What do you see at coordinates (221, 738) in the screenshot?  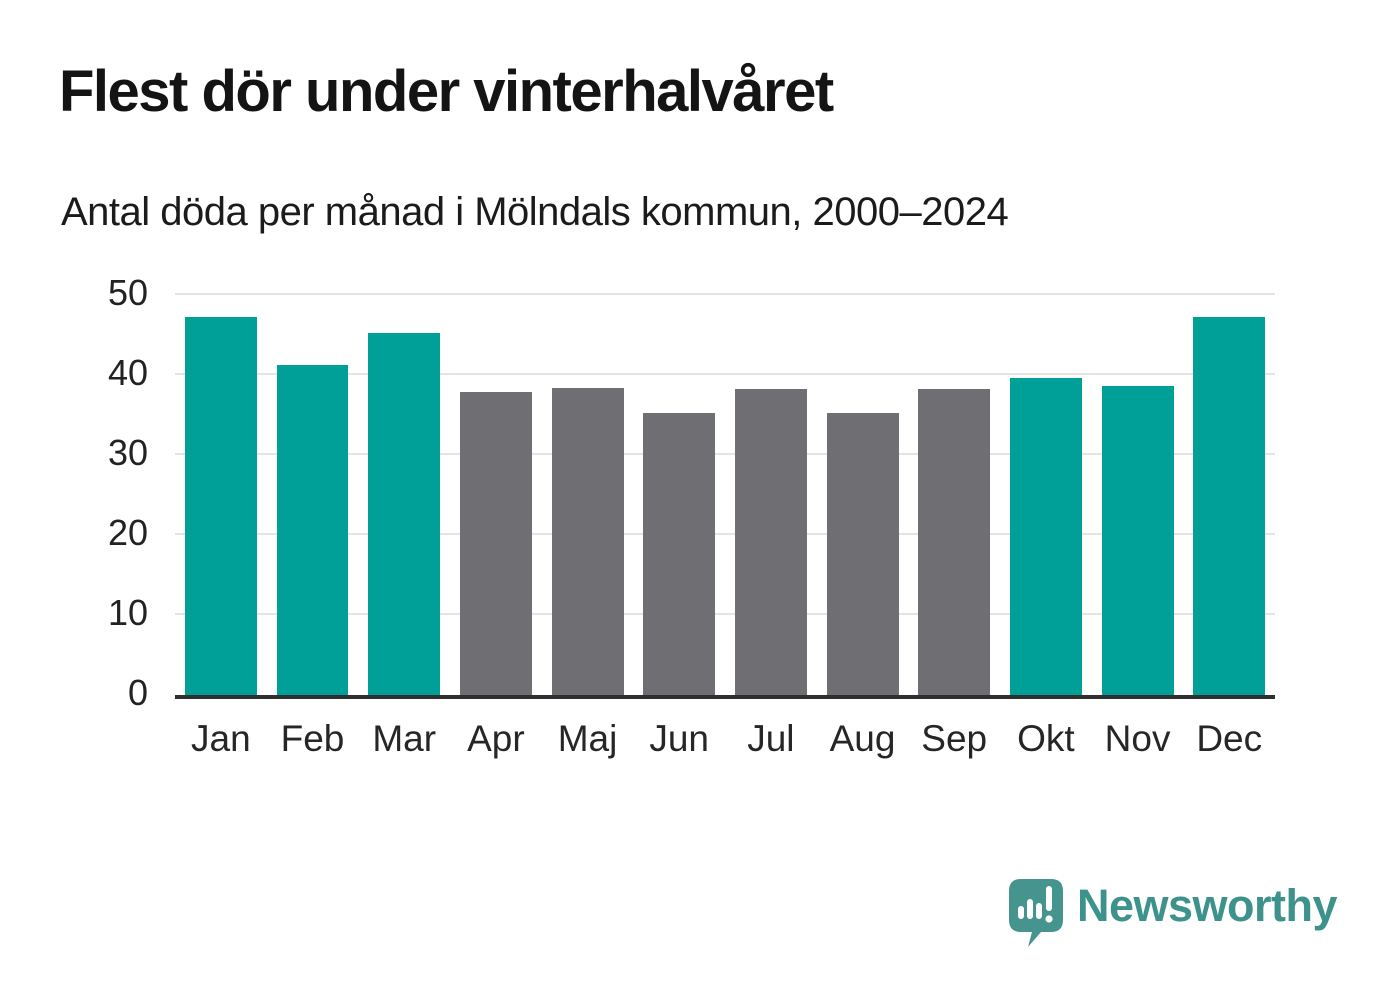 I see `x-label-jan: Jan` at bounding box center [221, 738].